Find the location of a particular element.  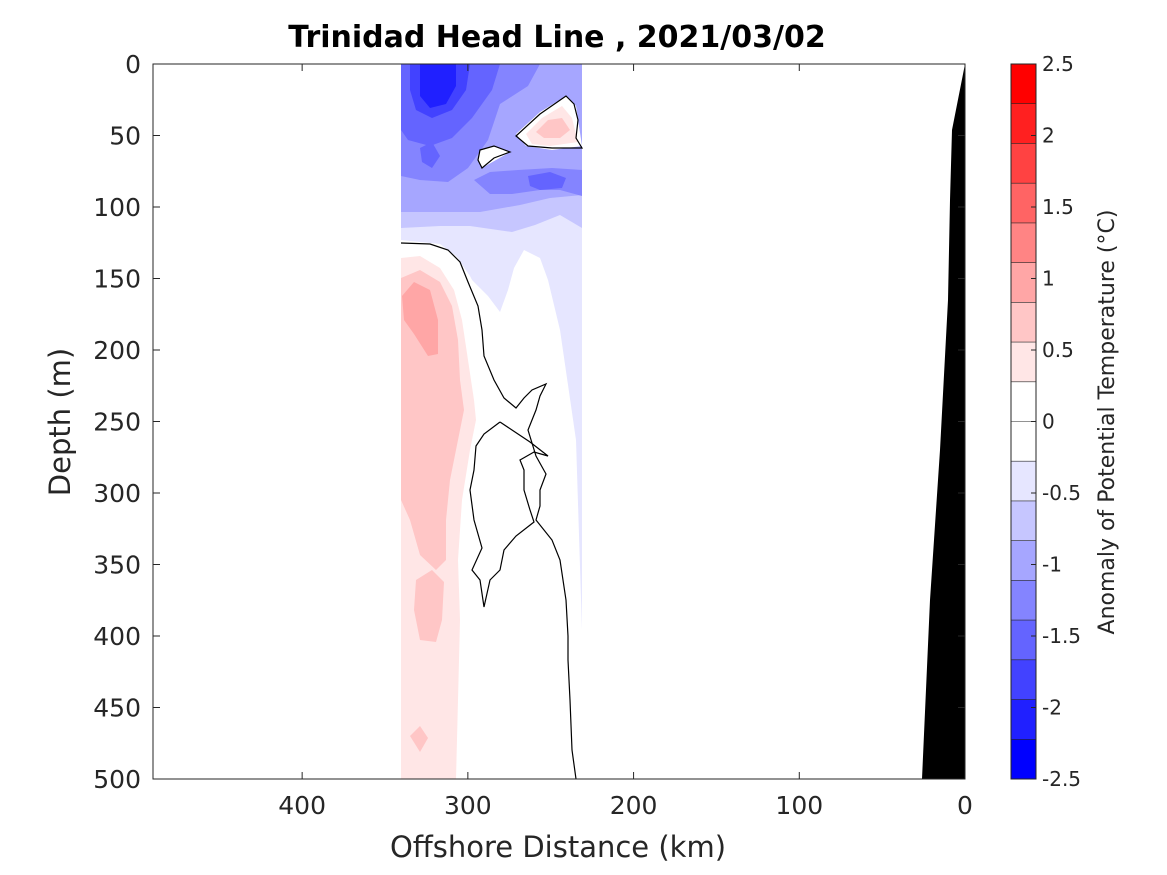

x-tick-label: 0 is located at coordinates (965, 805).